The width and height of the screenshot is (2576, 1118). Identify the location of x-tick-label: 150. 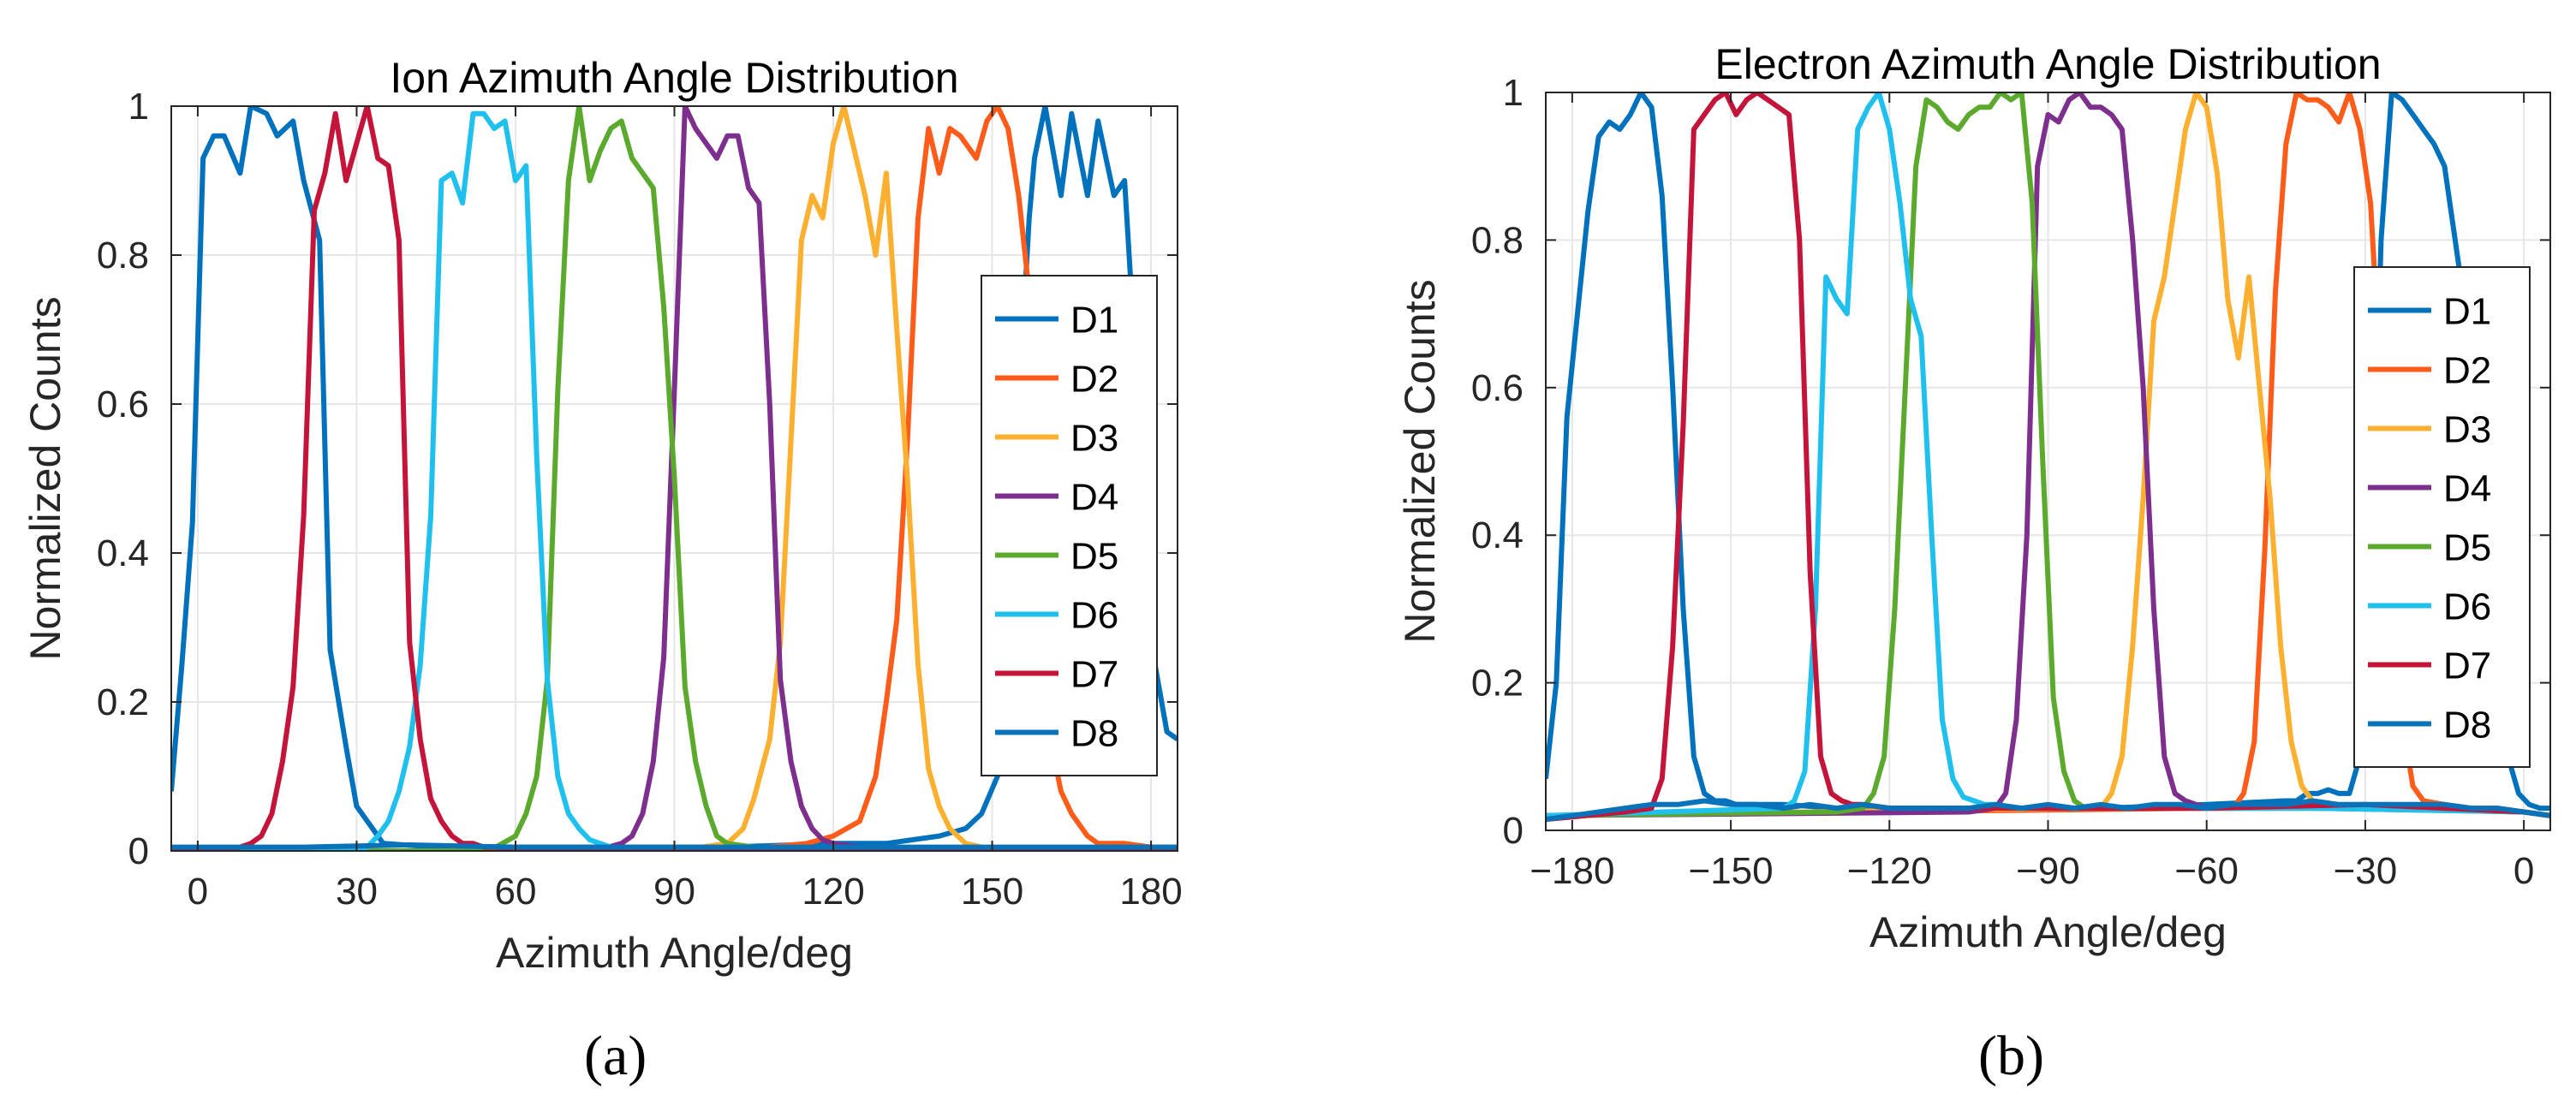
(992, 892).